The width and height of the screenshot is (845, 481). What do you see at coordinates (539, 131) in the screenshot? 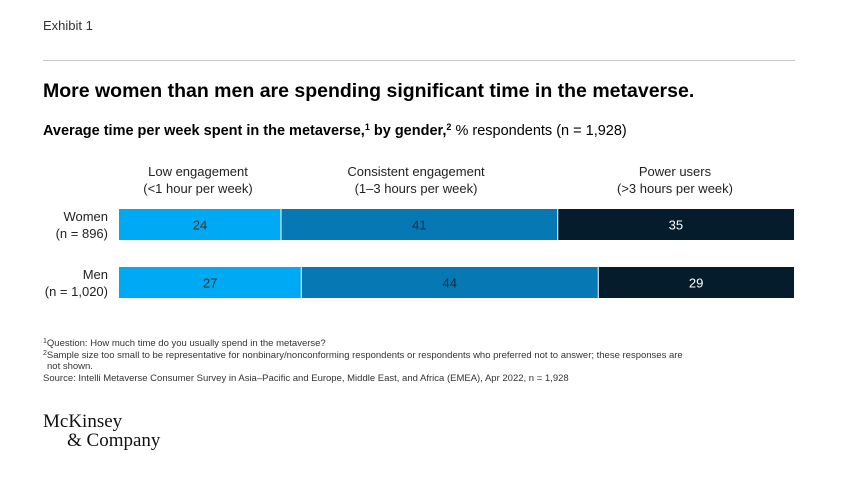
I see `subtitle-unit: % respondents (n = 1,928)` at bounding box center [539, 131].